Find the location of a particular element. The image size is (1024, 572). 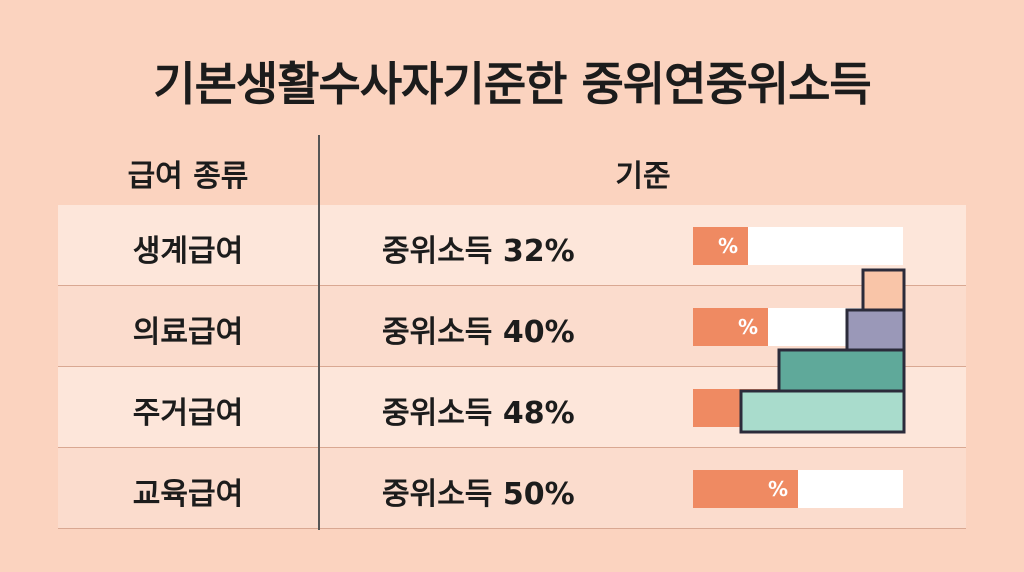

table-row: 주거급여 중위소득 48%% is located at coordinates (512, 407).